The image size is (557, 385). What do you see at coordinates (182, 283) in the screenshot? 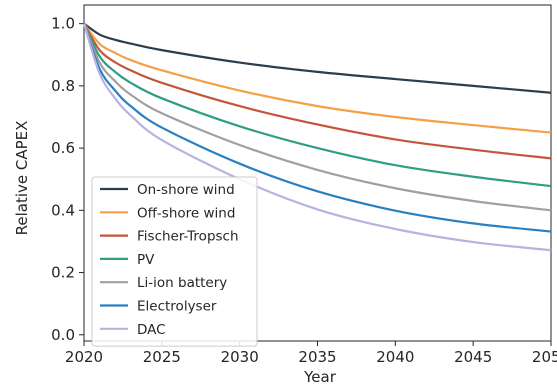
I see `legend-label: Li-ion battery` at bounding box center [182, 283].